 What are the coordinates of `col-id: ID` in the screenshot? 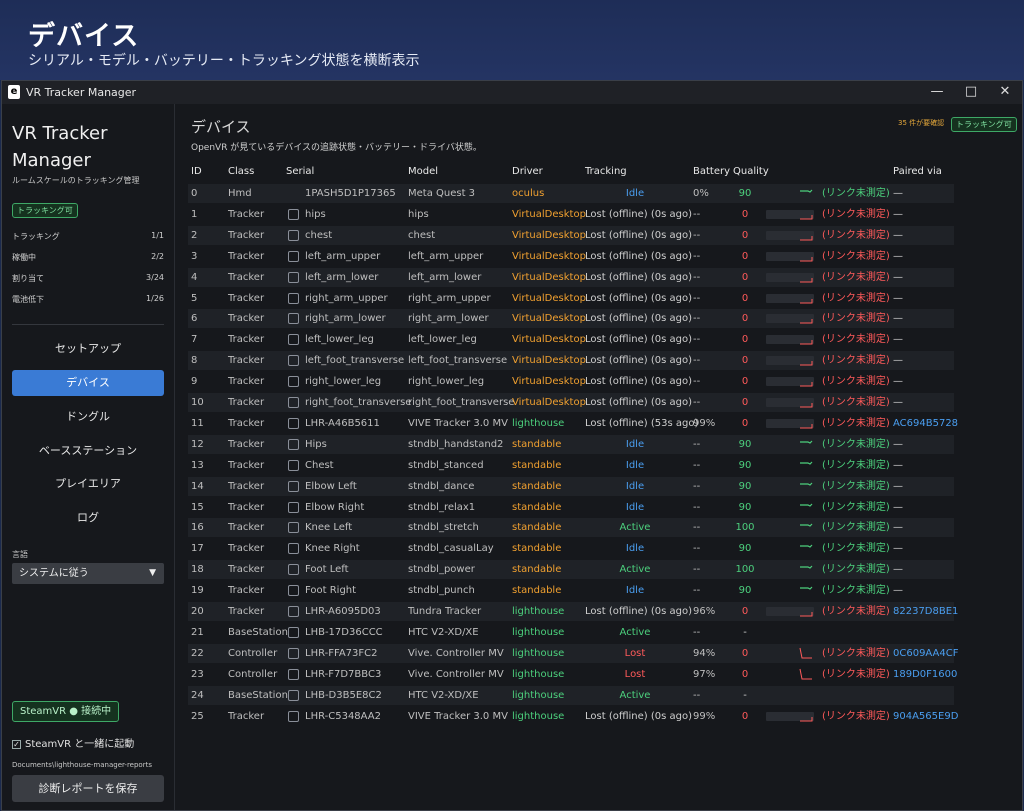 It's located at (196, 171).